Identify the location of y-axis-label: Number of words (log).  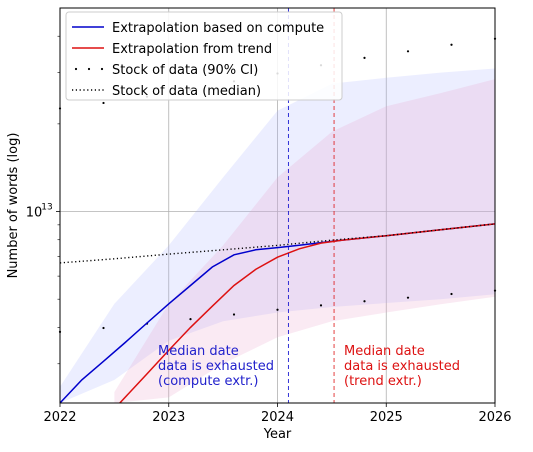
(13, 206).